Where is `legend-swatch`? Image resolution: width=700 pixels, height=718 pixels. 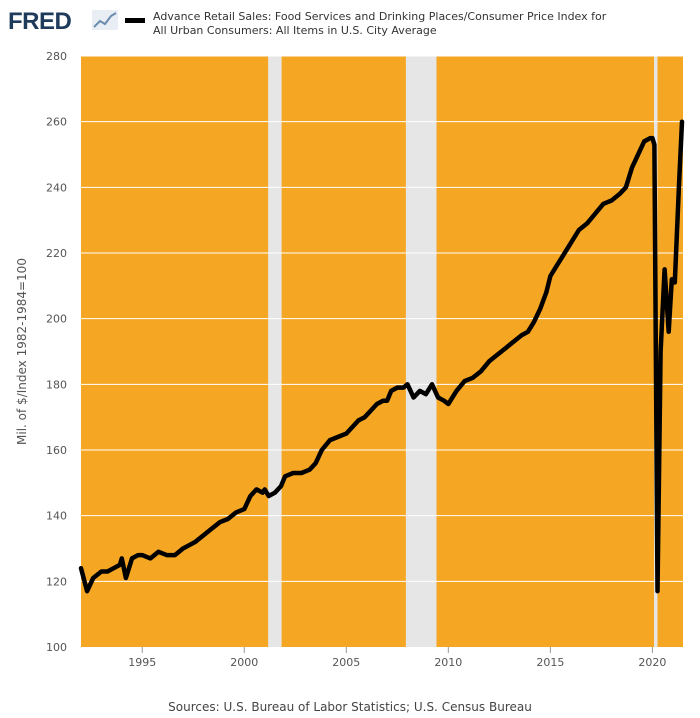 legend-swatch is located at coordinates (135, 20).